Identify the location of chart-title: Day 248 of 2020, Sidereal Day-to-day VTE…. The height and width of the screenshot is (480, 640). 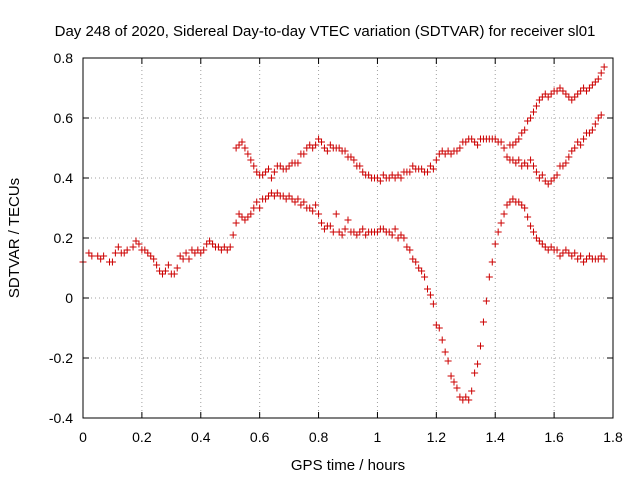
(325, 31).